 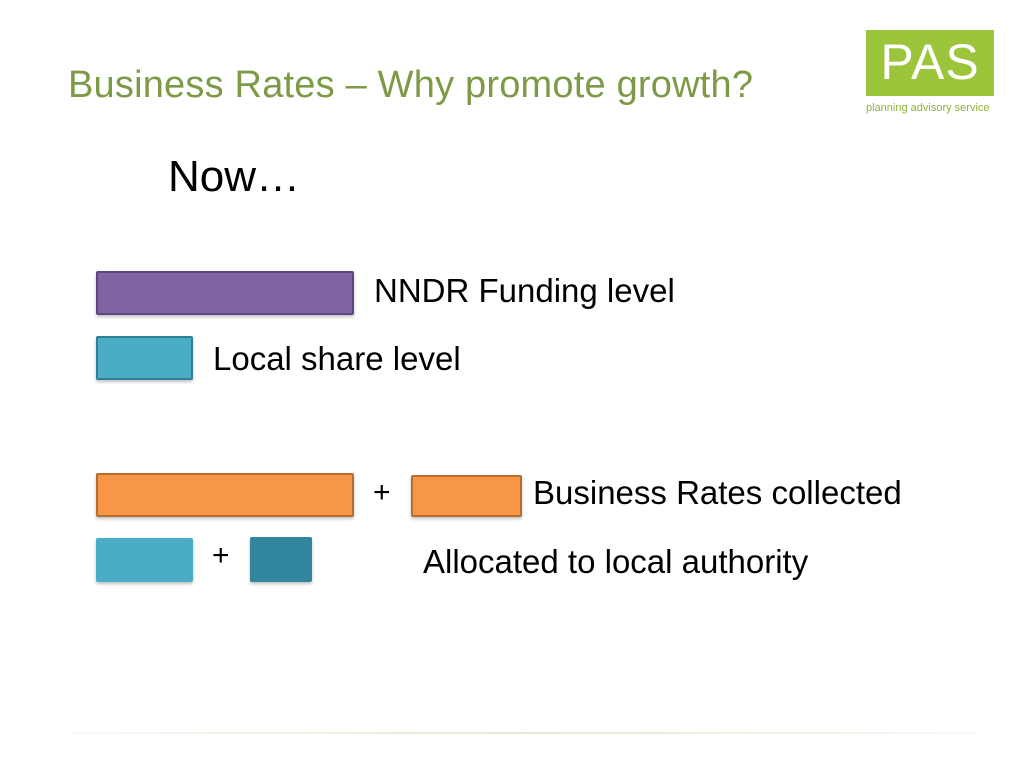 What do you see at coordinates (616, 561) in the screenshot?
I see `allocated-to-local-authority-label: Allocated to local authority` at bounding box center [616, 561].